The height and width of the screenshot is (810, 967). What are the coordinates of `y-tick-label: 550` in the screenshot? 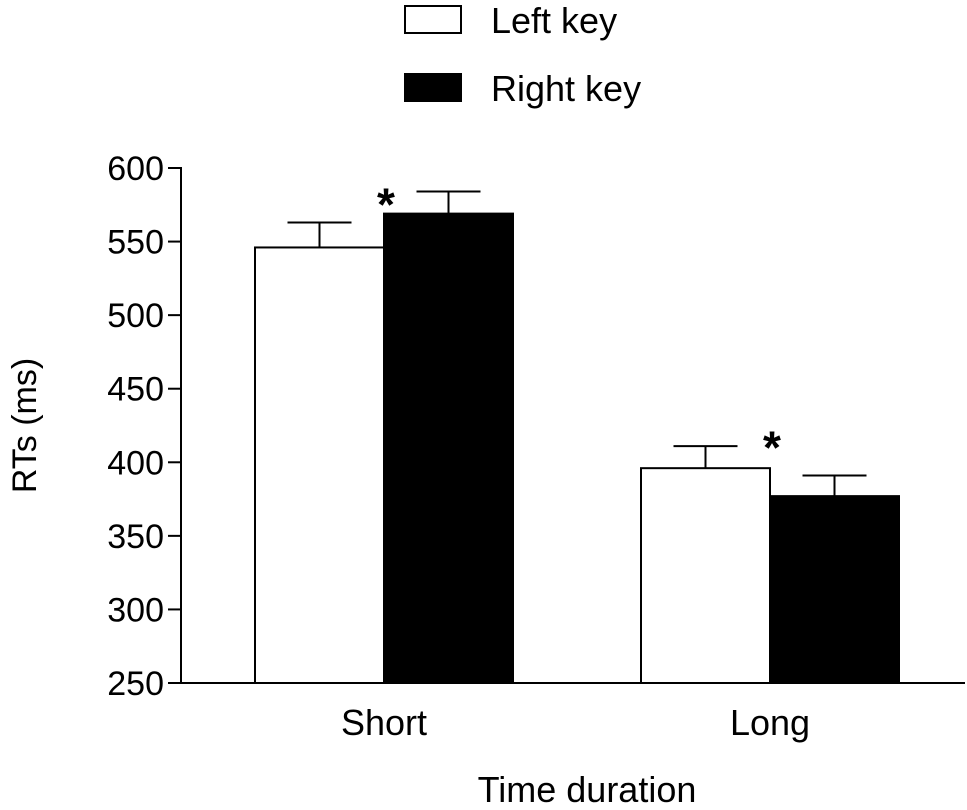 It's located at (135, 243).